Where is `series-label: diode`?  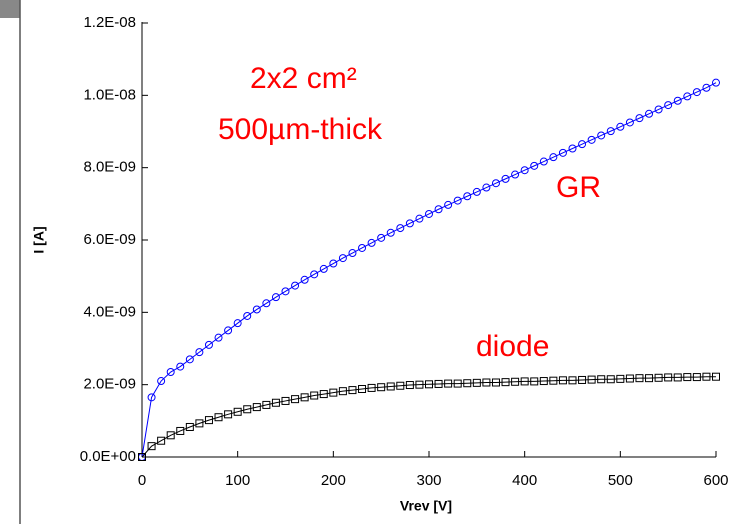 series-label: diode is located at coordinates (512, 346).